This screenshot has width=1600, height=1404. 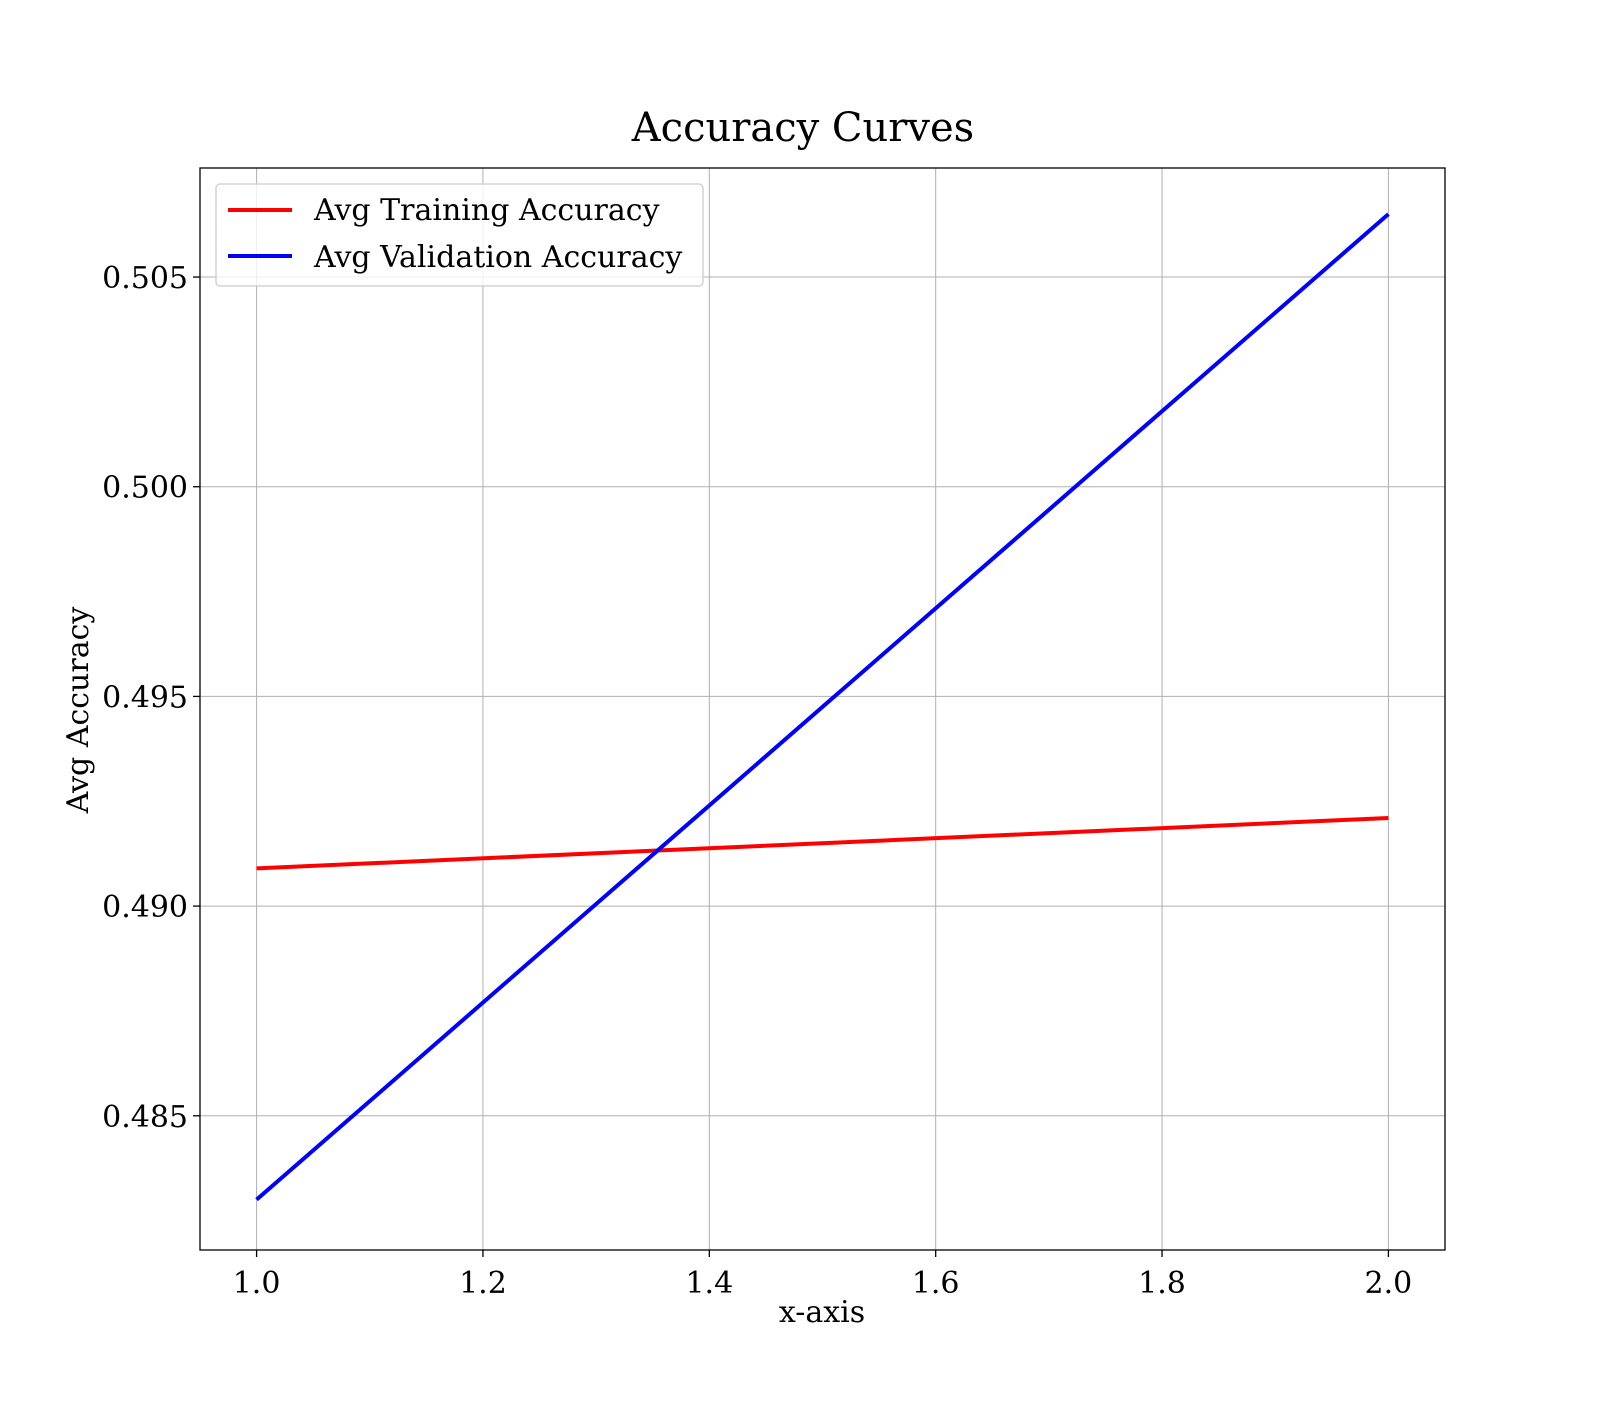 What do you see at coordinates (145, 488) in the screenshot?
I see `y-tick-label: 0.500` at bounding box center [145, 488].